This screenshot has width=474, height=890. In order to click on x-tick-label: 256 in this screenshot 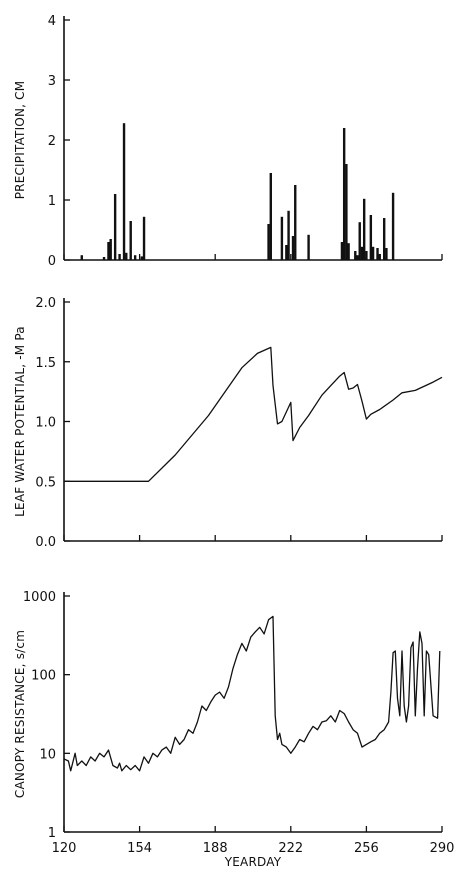, I will do `click(366, 848)`.